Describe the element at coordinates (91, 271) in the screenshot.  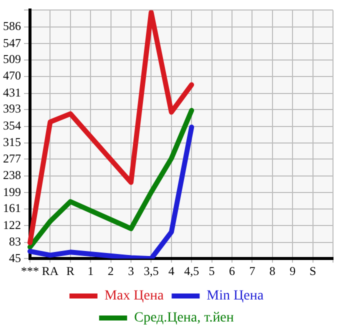
I see `x-tick-label: 1` at that location.